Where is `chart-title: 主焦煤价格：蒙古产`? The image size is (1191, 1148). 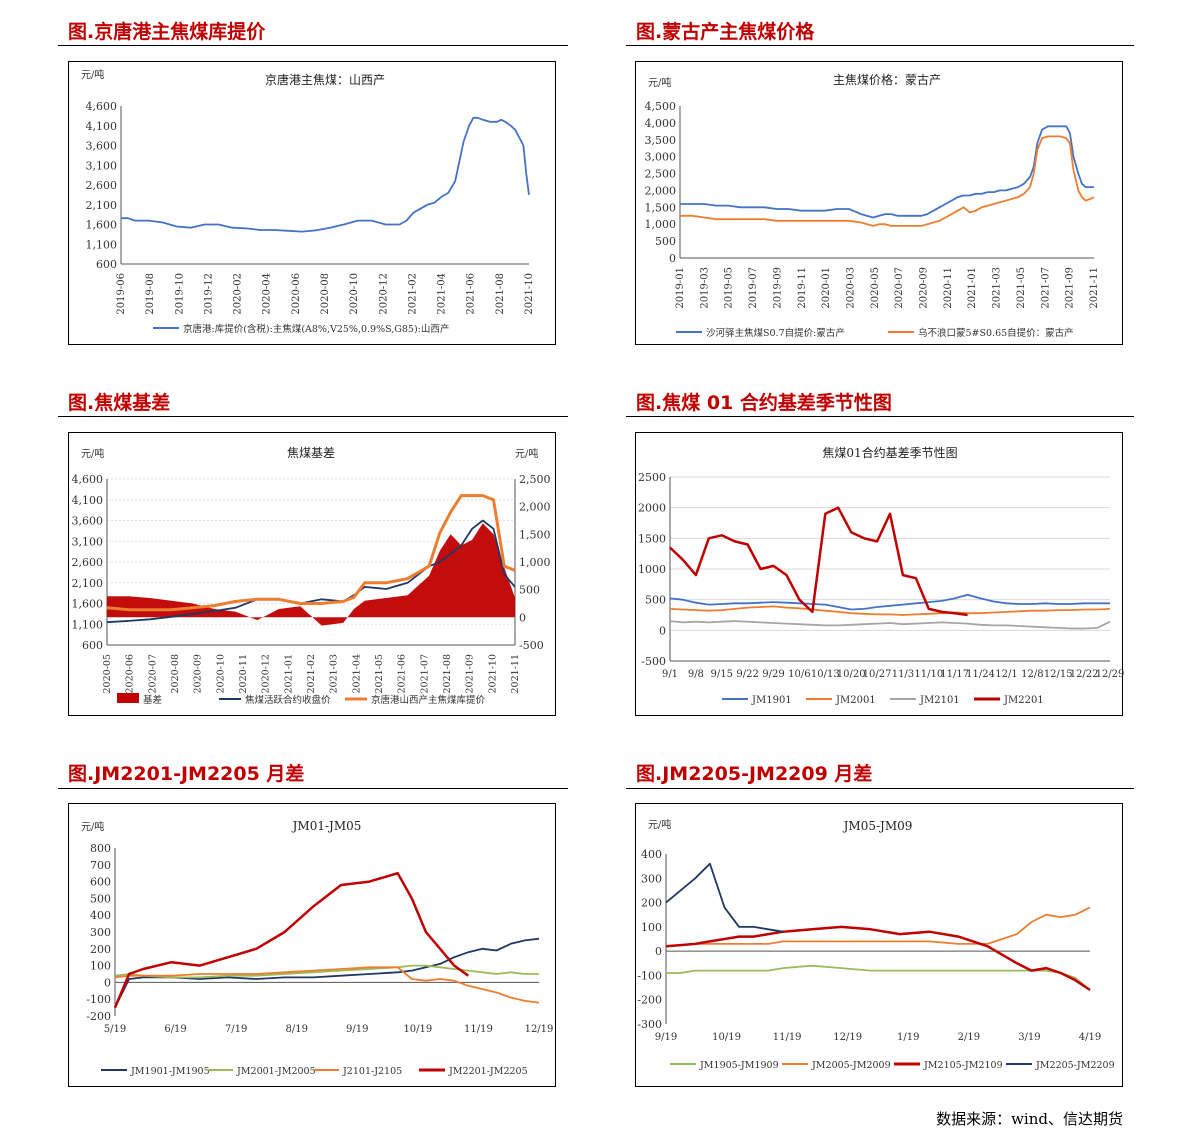
chart-title: 主焦煤价格：蒙古产 is located at coordinates (887, 79).